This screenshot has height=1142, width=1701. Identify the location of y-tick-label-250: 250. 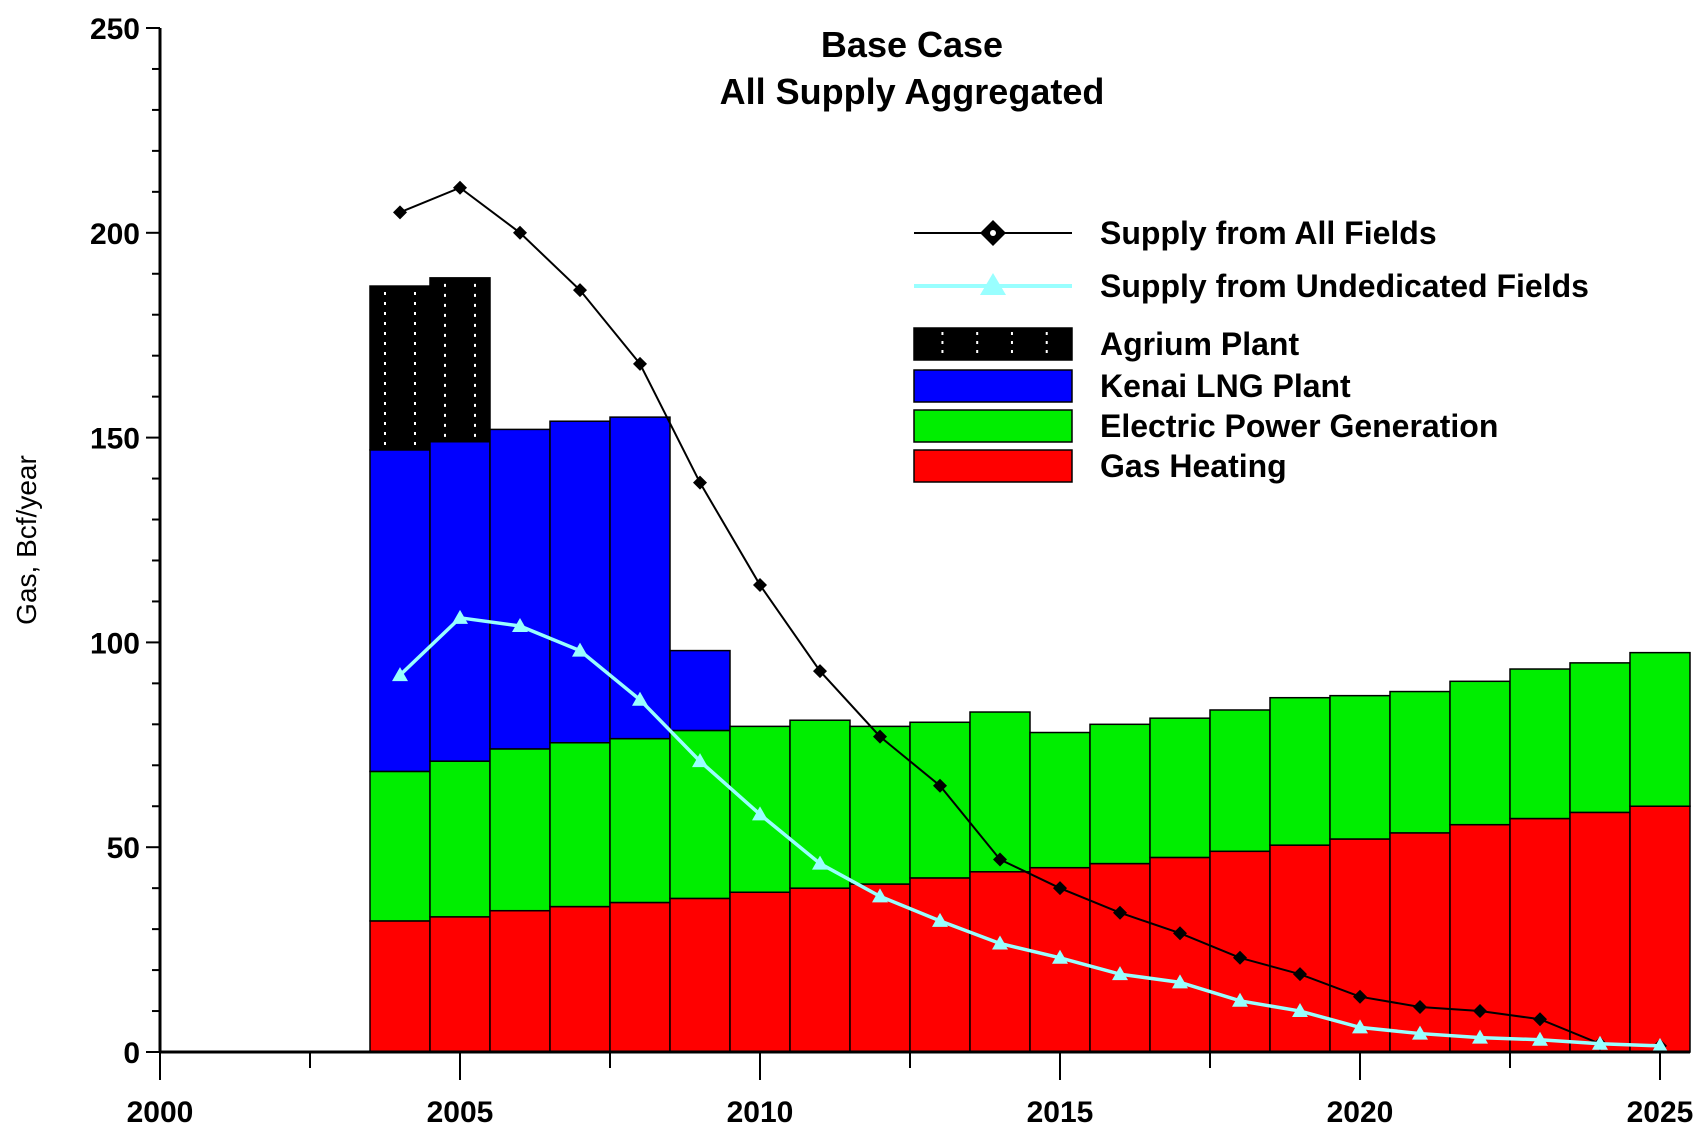
(115, 29).